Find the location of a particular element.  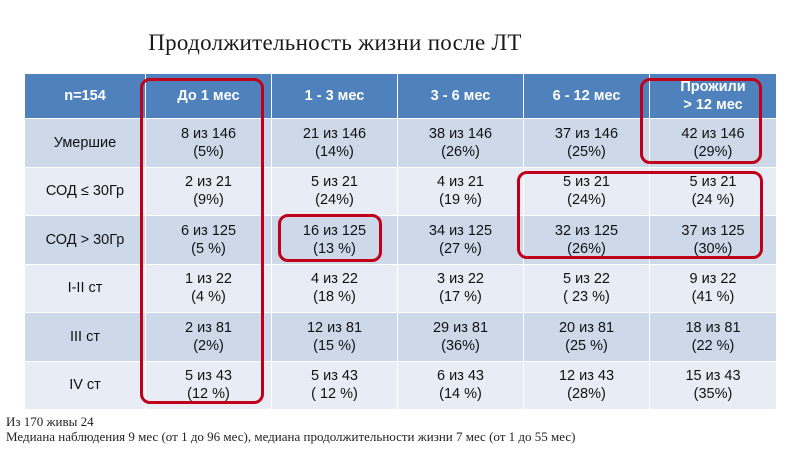

table-cell: 2 из 81 (2%) is located at coordinates (208, 337).